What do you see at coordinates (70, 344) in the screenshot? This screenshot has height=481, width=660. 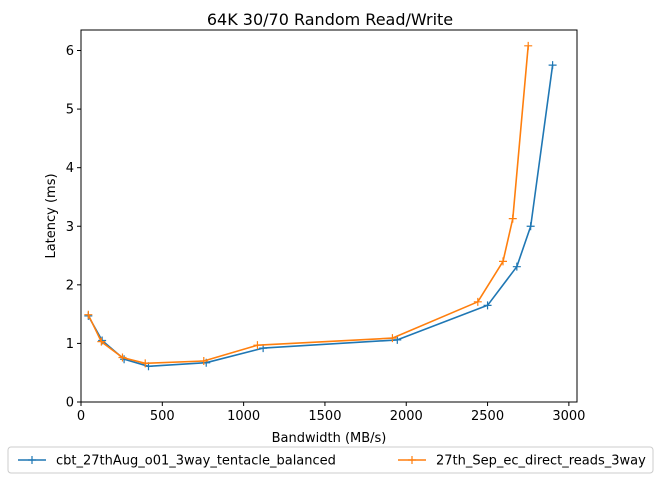 I see `y-tick-label: 1` at bounding box center [70, 344].